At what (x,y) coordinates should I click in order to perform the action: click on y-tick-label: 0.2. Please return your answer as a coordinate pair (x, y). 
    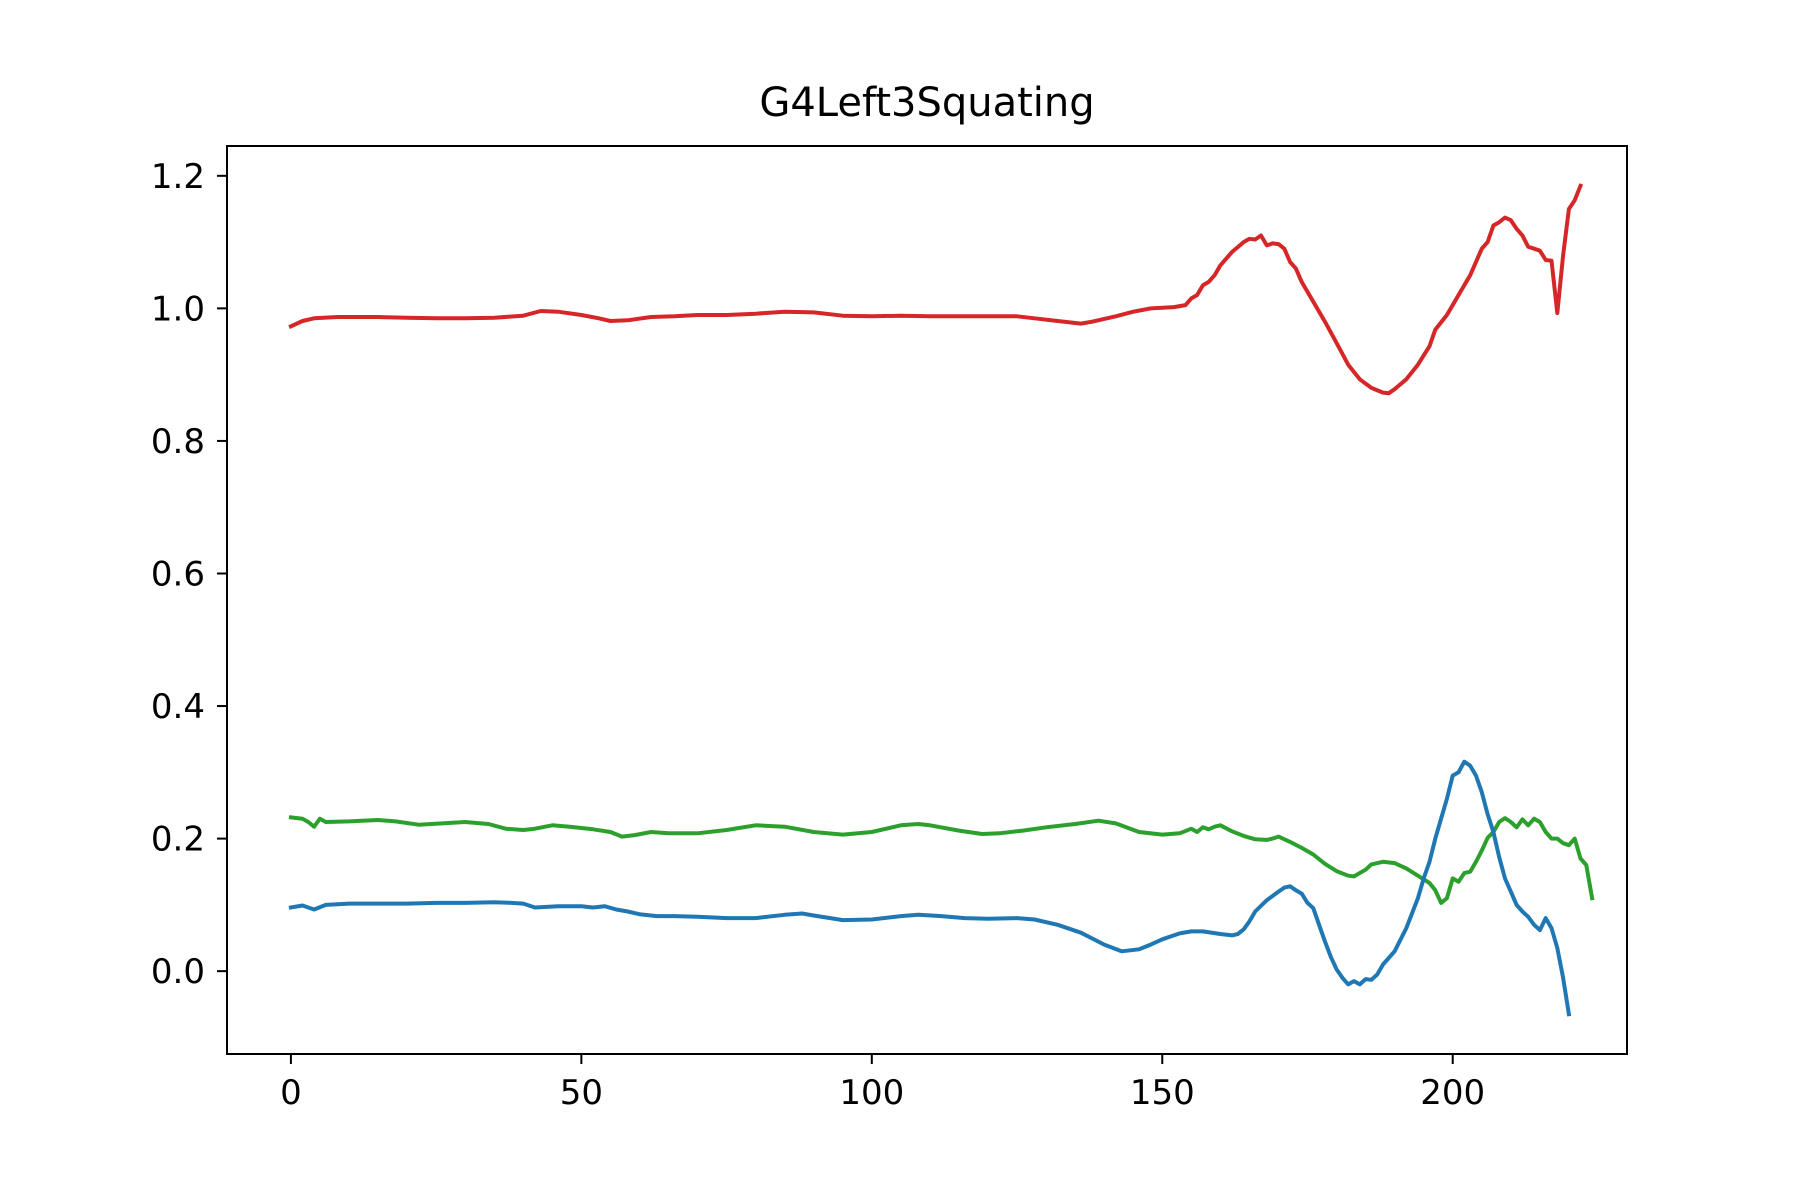
    Looking at the image, I should click on (178, 840).